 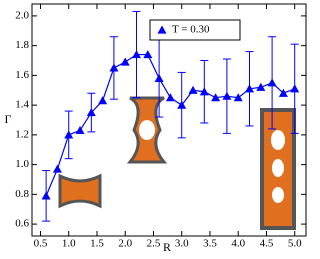 What do you see at coordinates (41, 244) in the screenshot?
I see `x-tick-label: 0.5` at bounding box center [41, 244].